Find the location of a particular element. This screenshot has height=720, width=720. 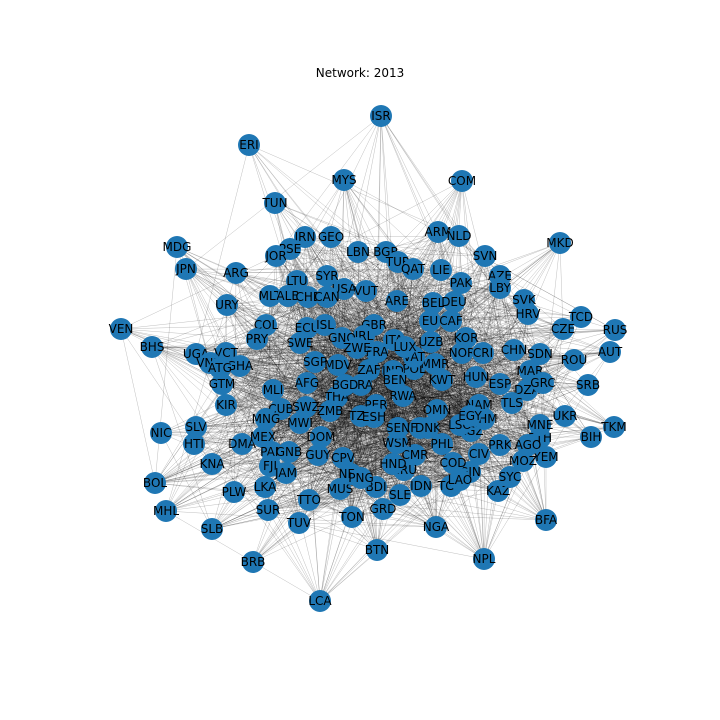

edge-NGA-ZMB is located at coordinates (383, 469).